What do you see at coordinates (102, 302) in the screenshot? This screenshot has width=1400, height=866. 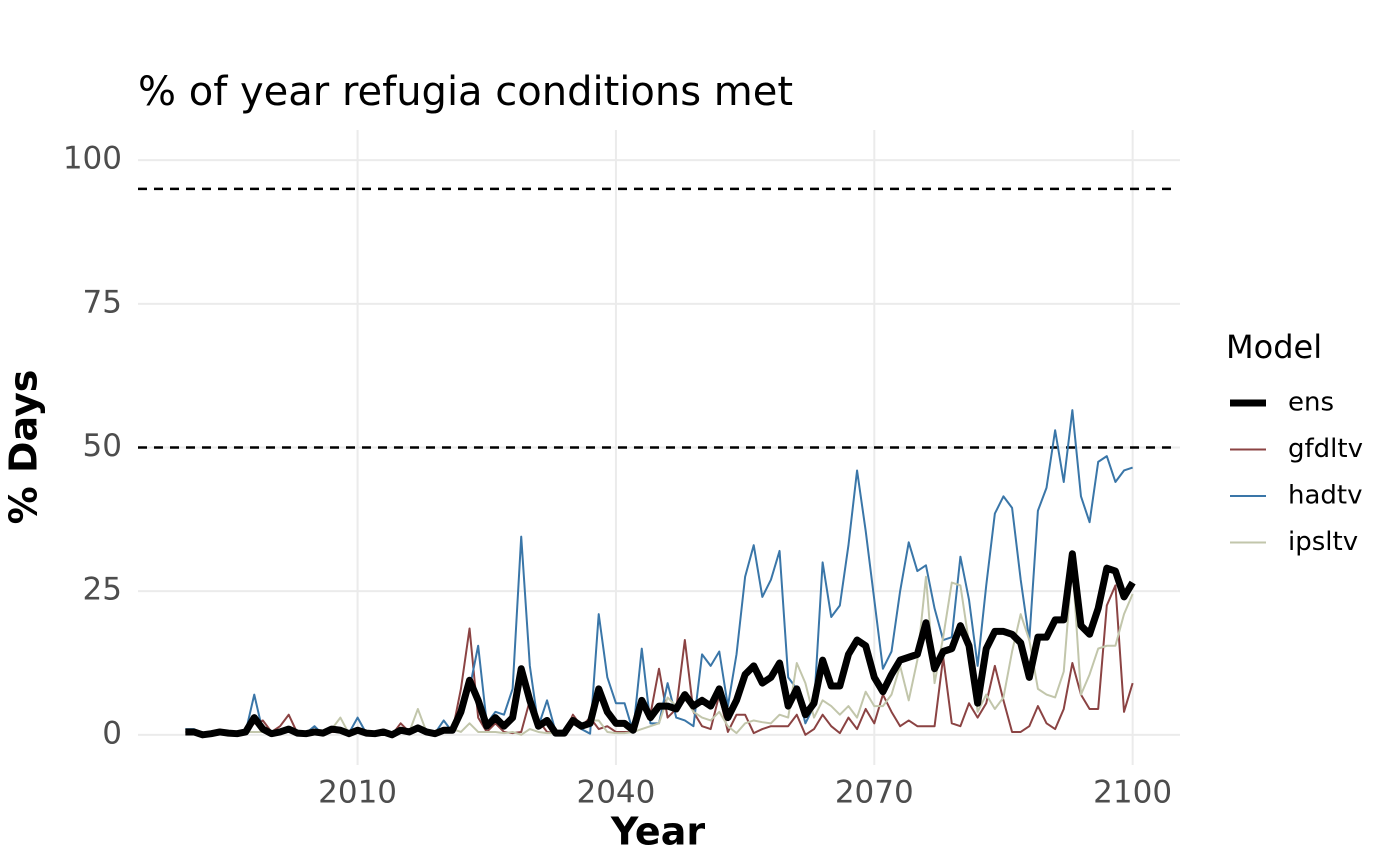 I see `y-tick-label: 75` at bounding box center [102, 302].